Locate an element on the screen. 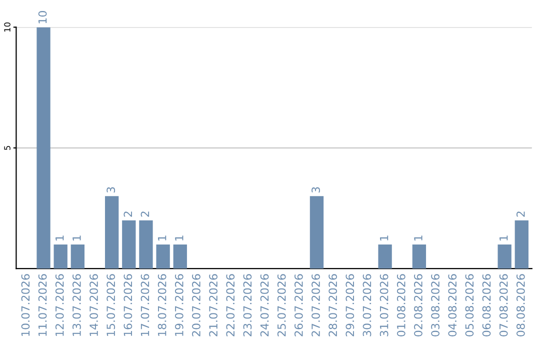 This screenshot has height=340, width=540. x-tick-label: 21.07.2026 is located at coordinates (213, 305).